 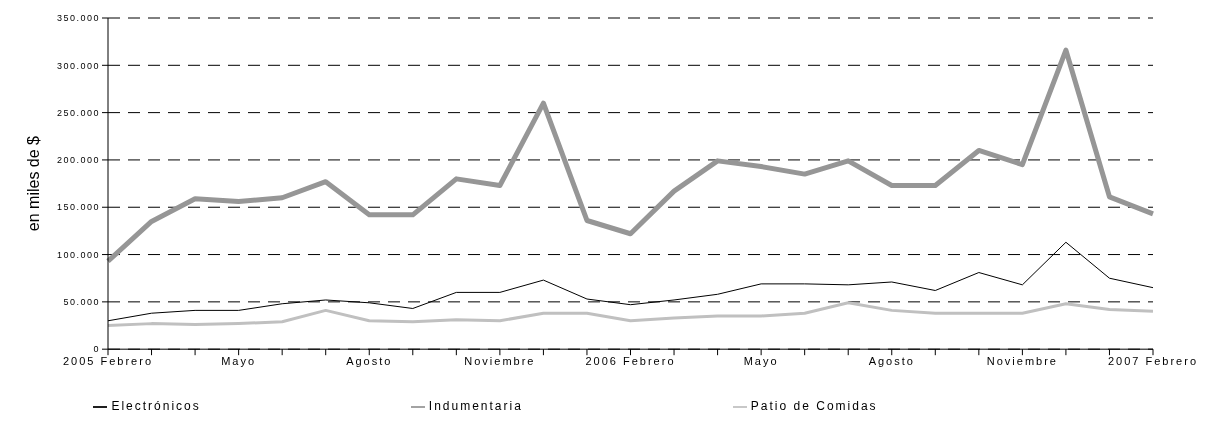 I want to click on y-tick-label: 250.000, so click(x=78, y=112).